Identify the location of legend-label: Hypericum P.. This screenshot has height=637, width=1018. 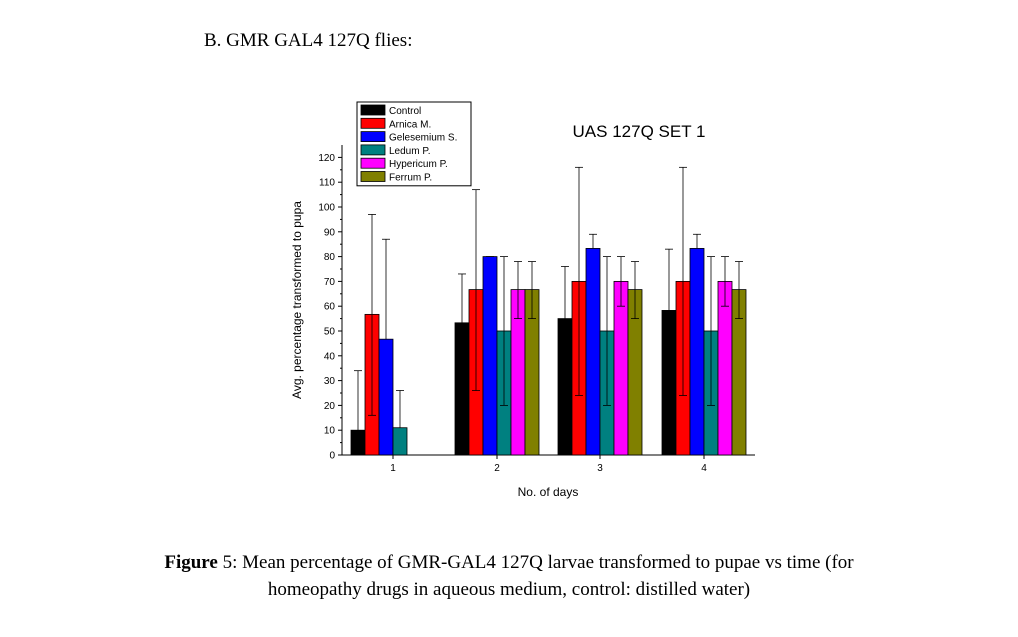
(418, 164).